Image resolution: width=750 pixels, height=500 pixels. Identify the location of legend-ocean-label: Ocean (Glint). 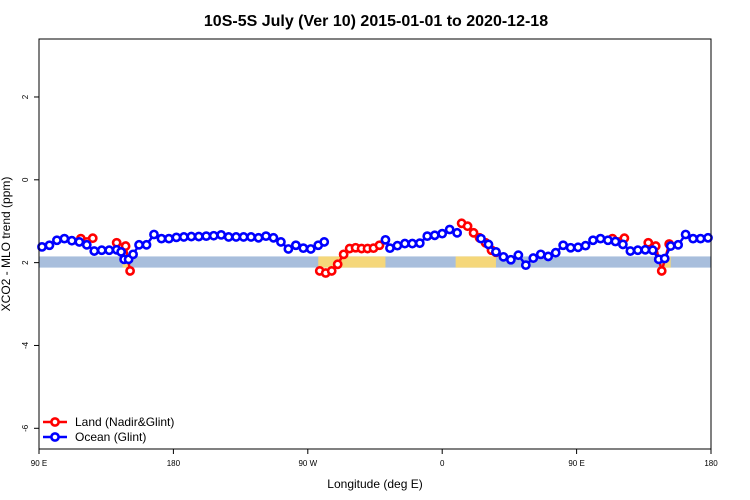
(110, 437).